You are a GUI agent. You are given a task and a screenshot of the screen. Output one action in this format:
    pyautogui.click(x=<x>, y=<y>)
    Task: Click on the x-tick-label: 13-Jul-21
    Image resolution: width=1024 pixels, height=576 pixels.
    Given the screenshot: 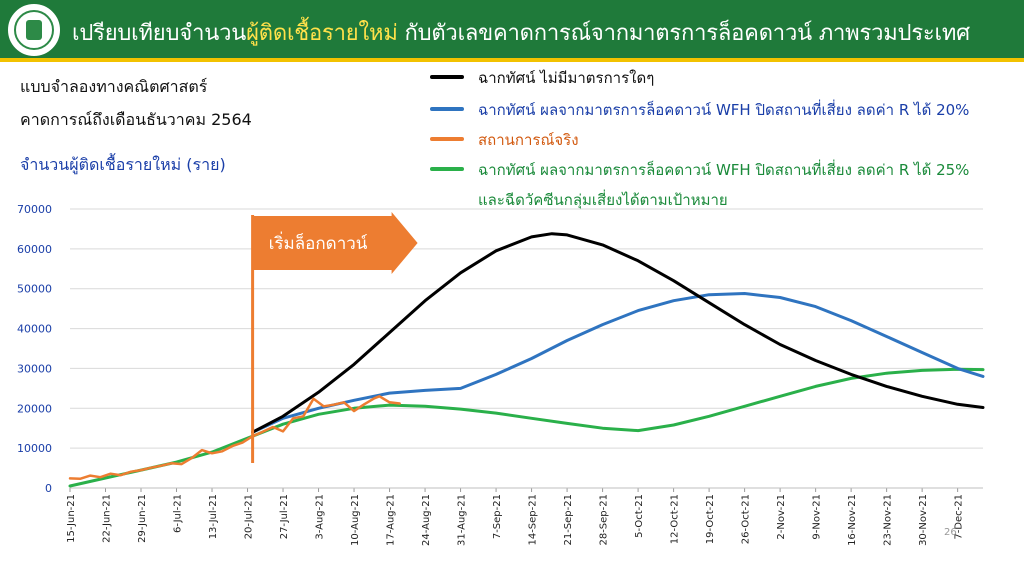 What is the action you would take?
    pyautogui.click(x=213, y=516)
    